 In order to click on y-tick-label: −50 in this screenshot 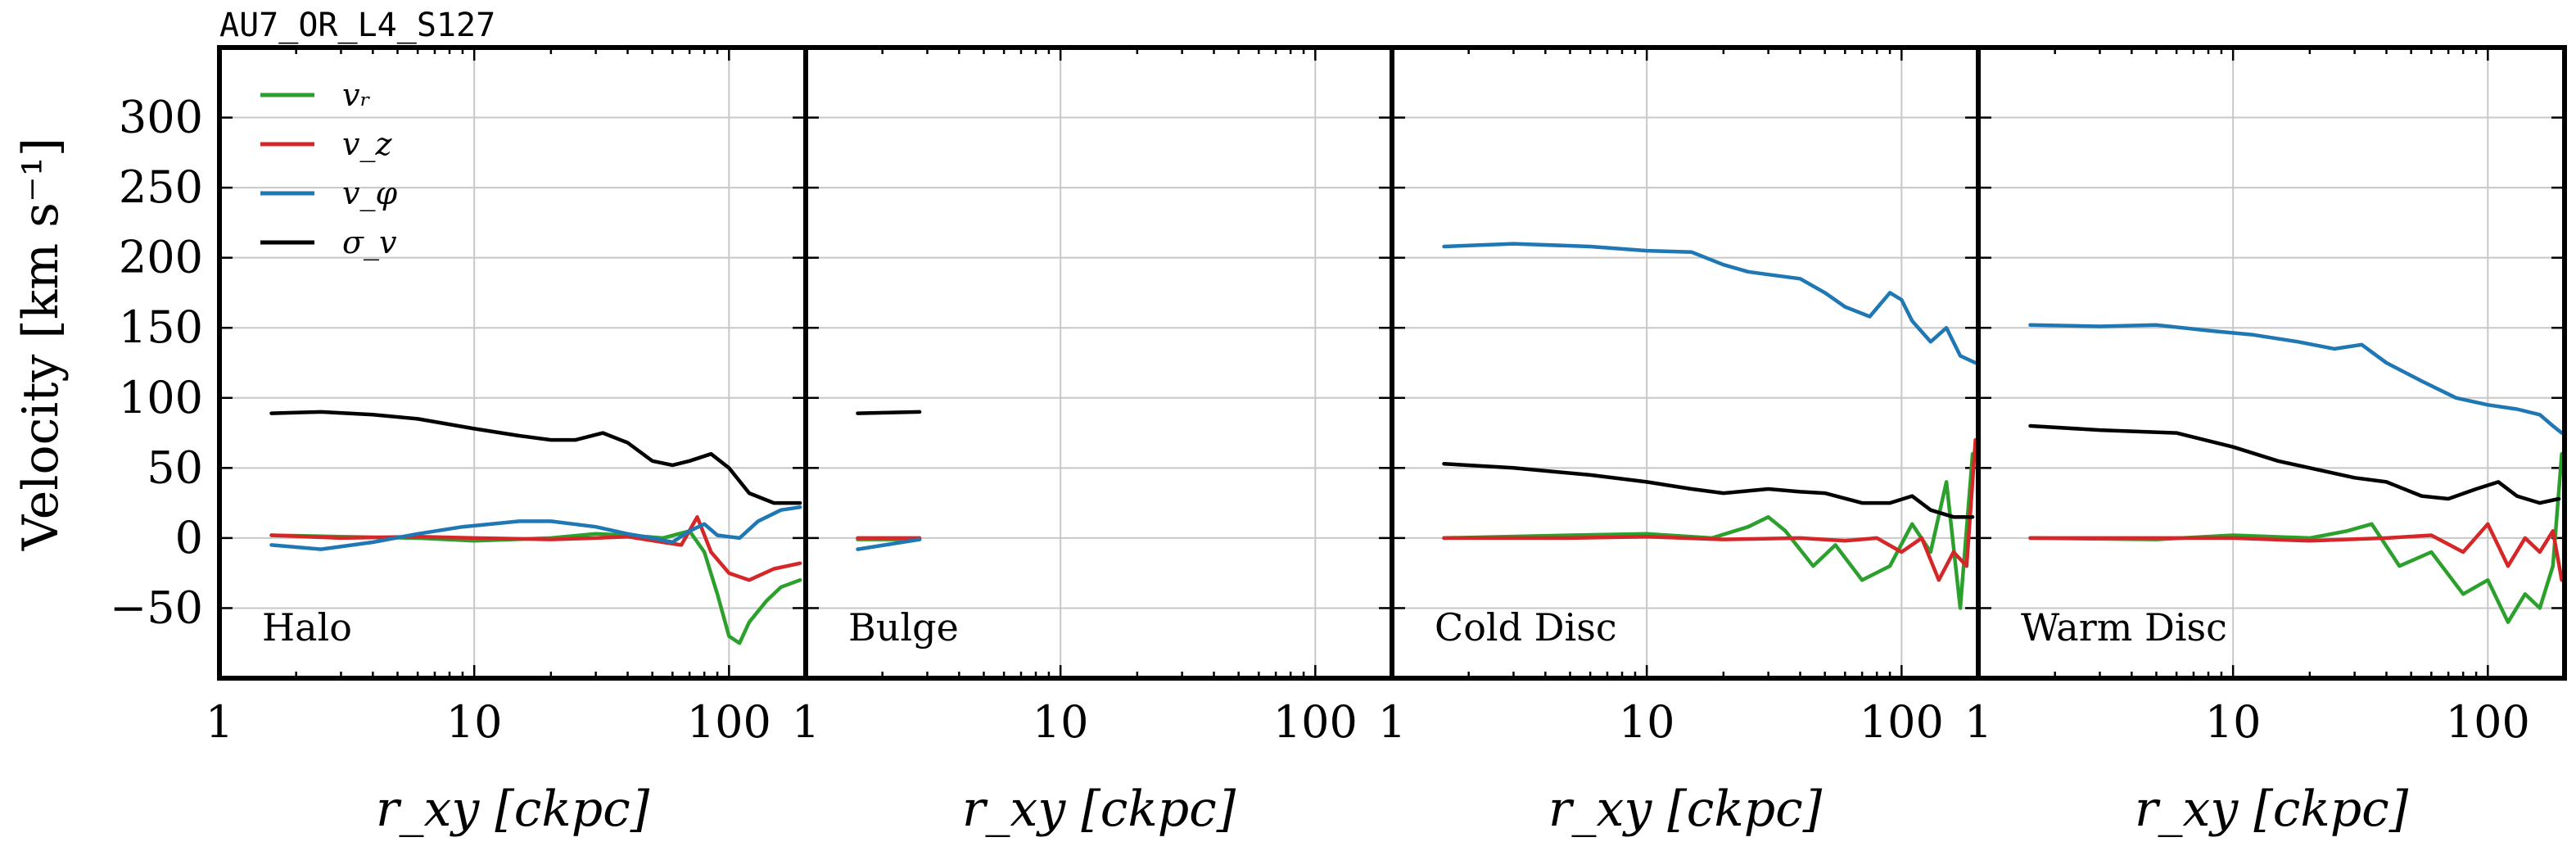, I will do `click(156, 607)`.